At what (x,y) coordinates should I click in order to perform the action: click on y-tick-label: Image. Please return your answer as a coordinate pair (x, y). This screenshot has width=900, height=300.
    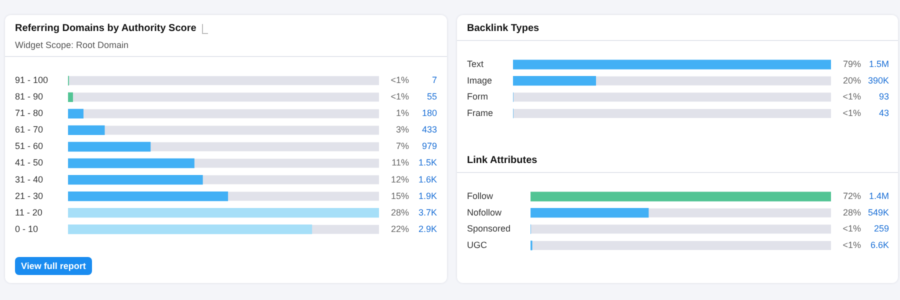
    Looking at the image, I should click on (479, 80).